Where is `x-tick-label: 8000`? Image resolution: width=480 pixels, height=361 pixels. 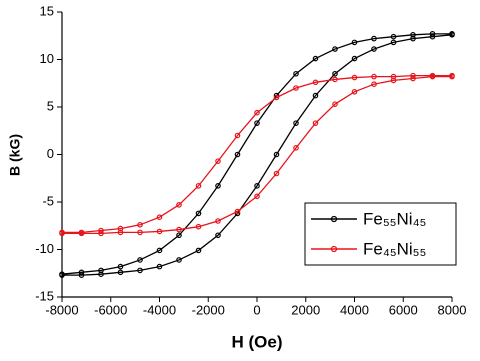
x-tick-label: 8000 is located at coordinates (452, 309).